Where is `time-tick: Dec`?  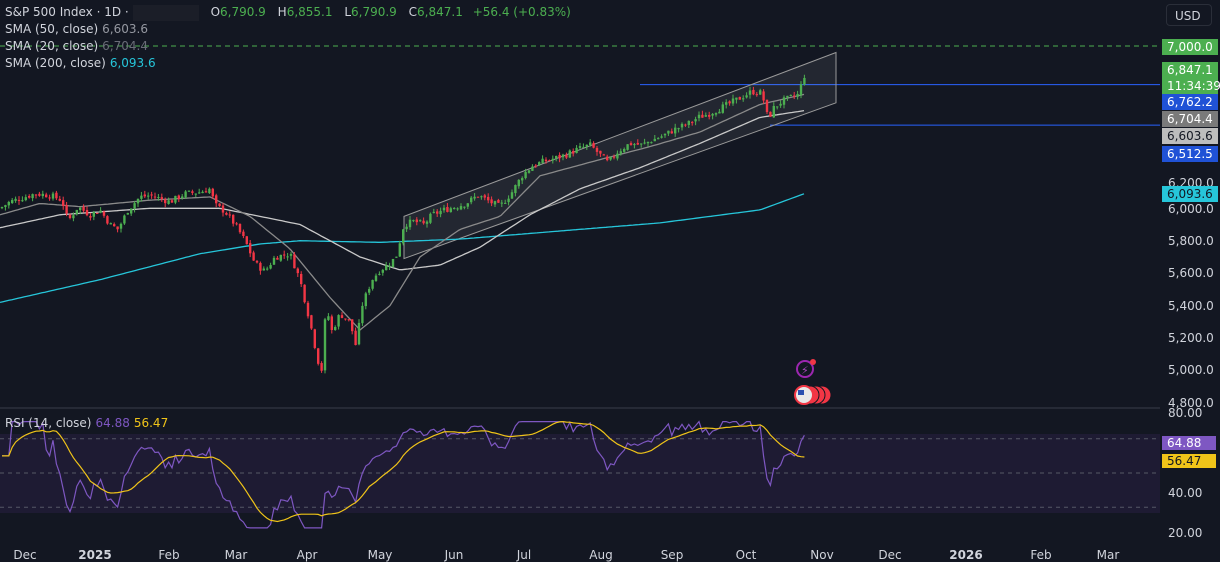
time-tick: Dec is located at coordinates (25, 555).